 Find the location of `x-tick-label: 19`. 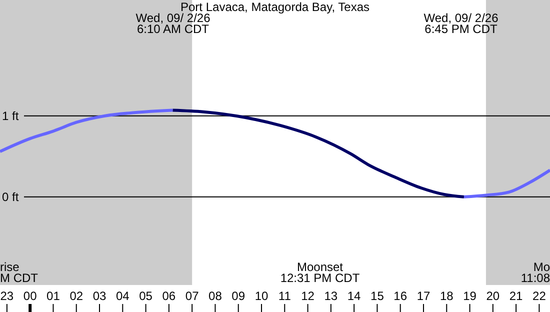

x-tick-label: 19 is located at coordinates (470, 296).